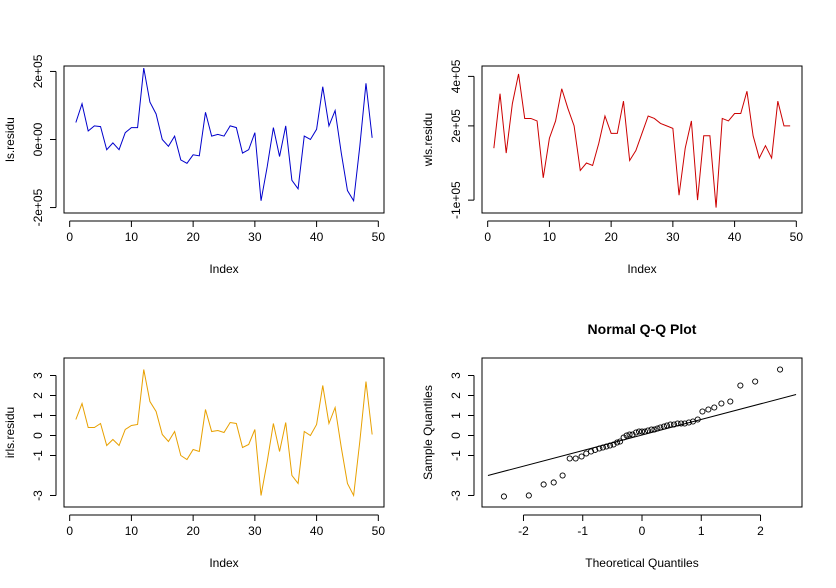 The image size is (836, 588). I want to click on y-tick-label: -2e+05, so click(38, 207).